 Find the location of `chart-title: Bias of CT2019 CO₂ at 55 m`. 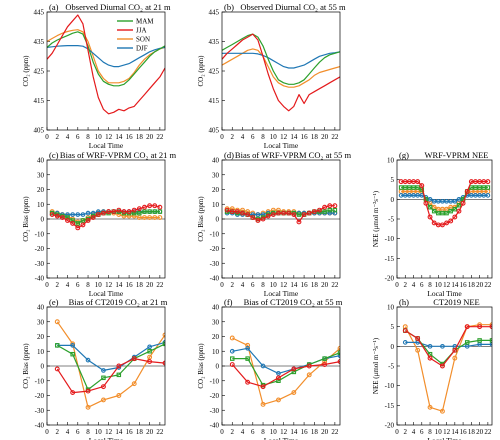

chart-title: Bias of CT2019 CO₂ at 55 m is located at coordinates (293, 302).